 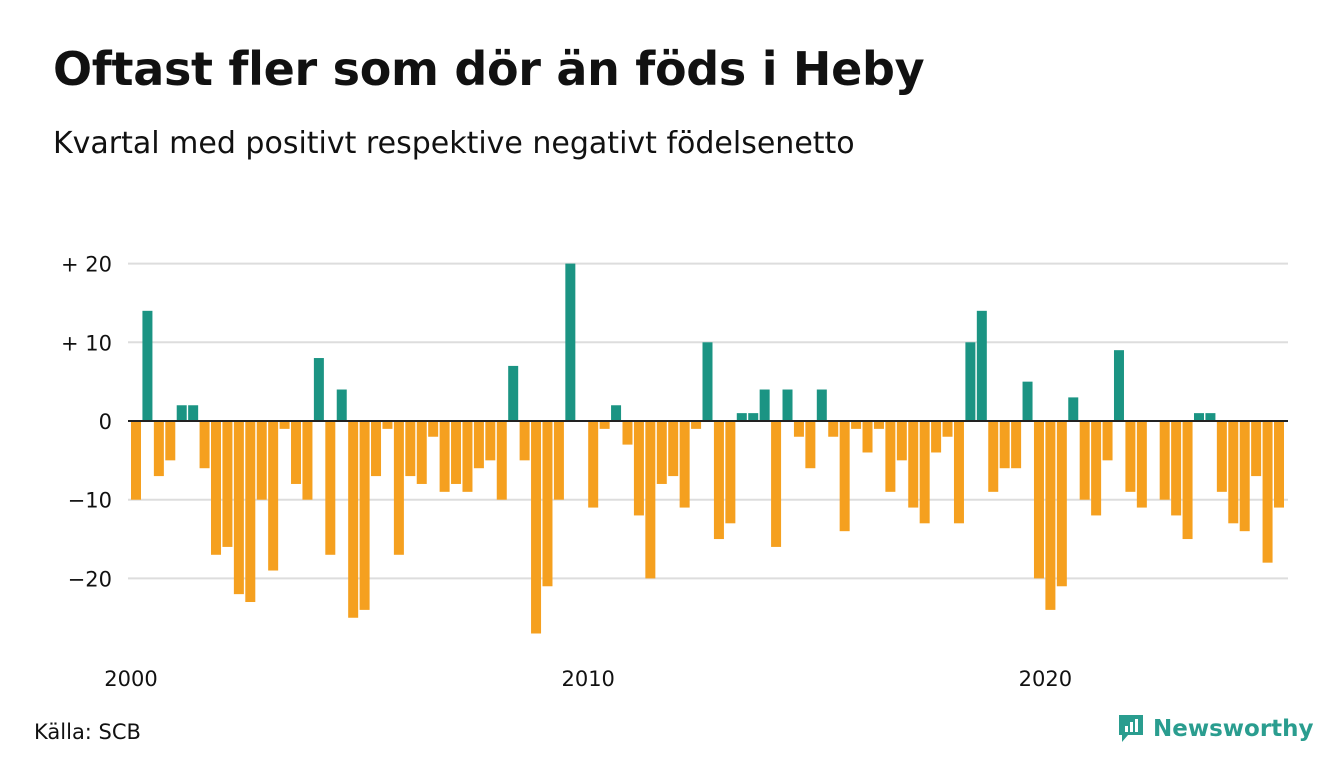 I want to click on x-tick-label: 2010, so click(x=587, y=679).